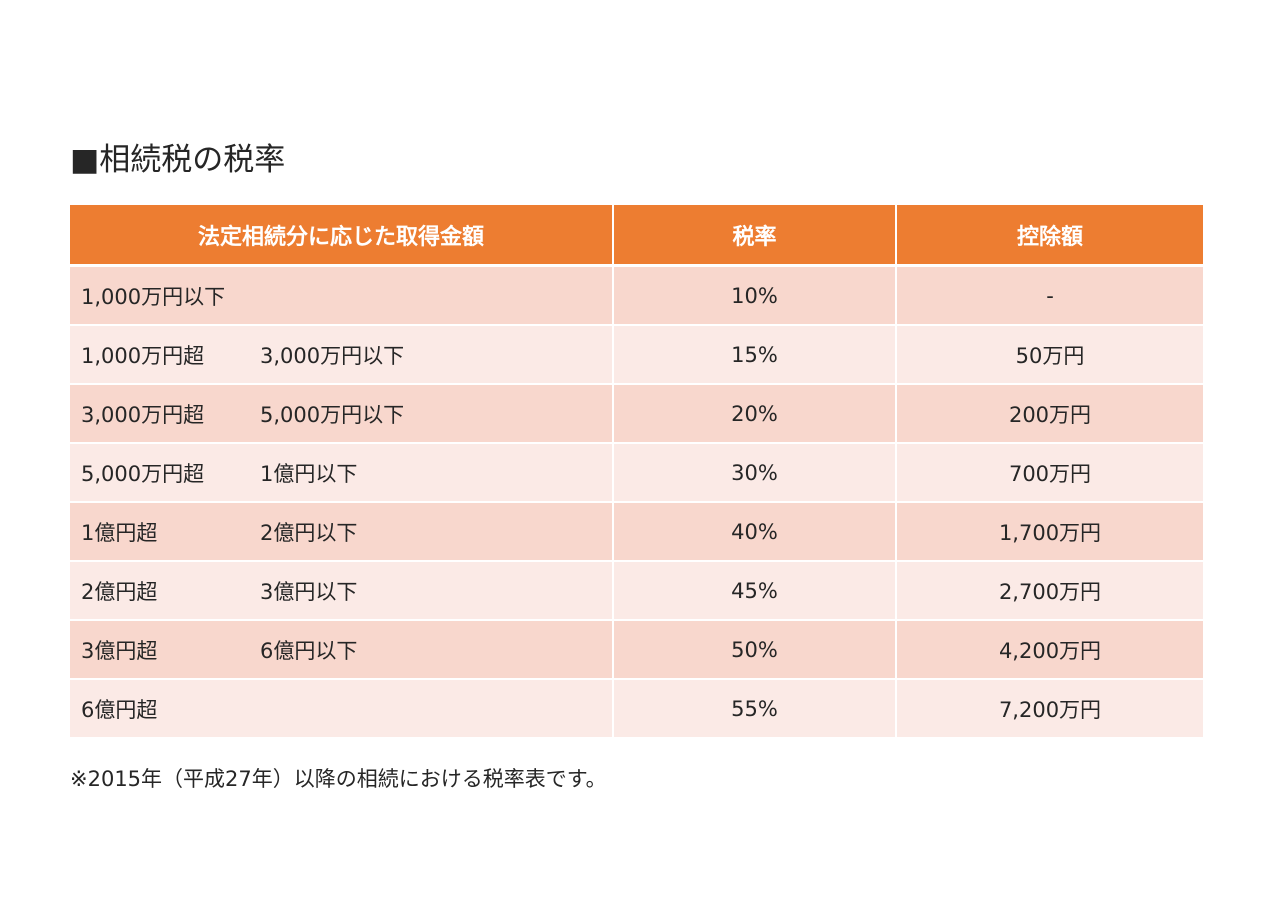 This screenshot has height=904, width=1280. Describe the element at coordinates (309, 591) in the screenshot. I see `range-to: 3億円以下` at that location.